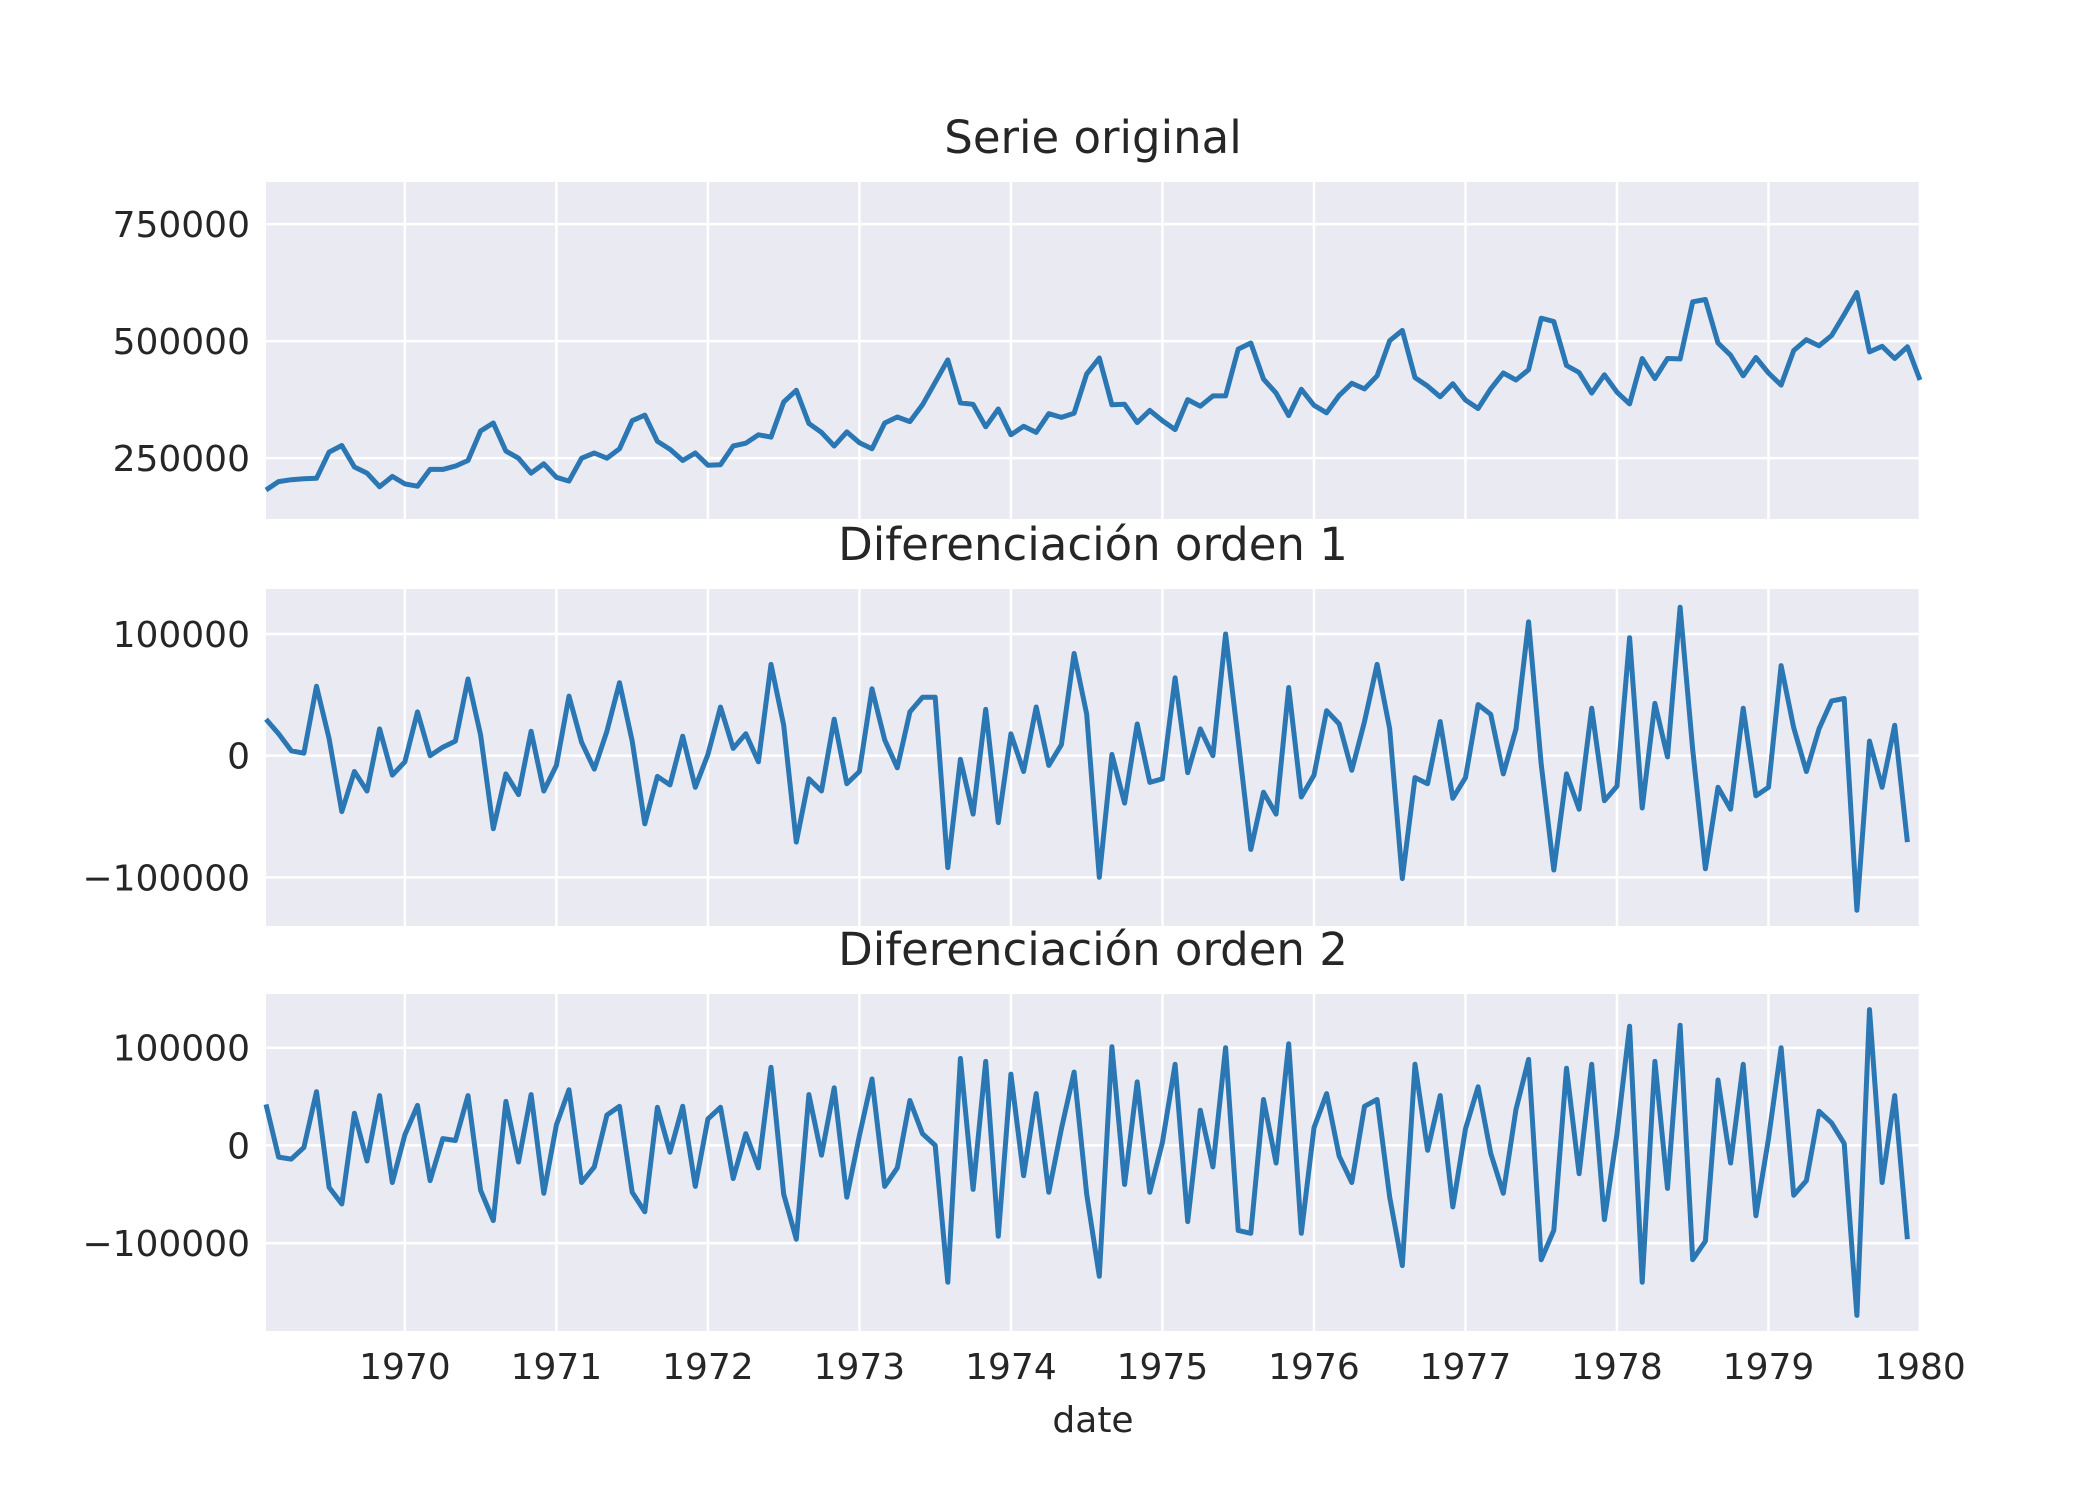  Describe the element at coordinates (405, 1367) in the screenshot. I see `x-tick-label: 1970` at that location.